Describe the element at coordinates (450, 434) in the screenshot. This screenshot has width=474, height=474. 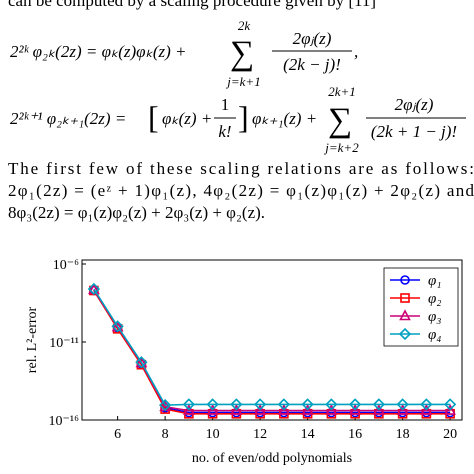
I see `x-tick-label: 20` at that location.